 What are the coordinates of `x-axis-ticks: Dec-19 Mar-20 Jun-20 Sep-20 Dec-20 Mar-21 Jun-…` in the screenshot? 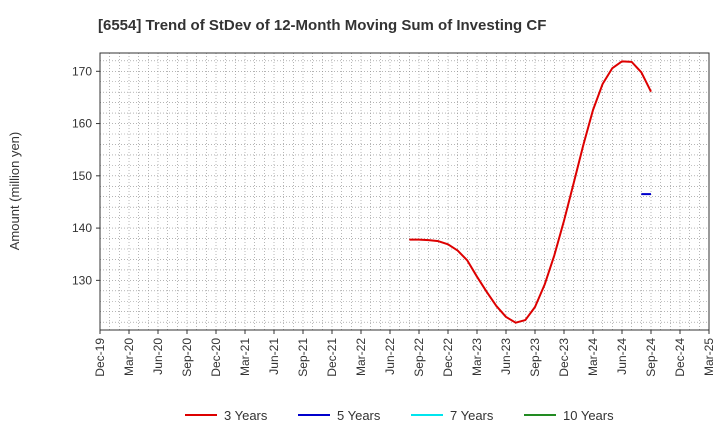 It's located at (404, 353).